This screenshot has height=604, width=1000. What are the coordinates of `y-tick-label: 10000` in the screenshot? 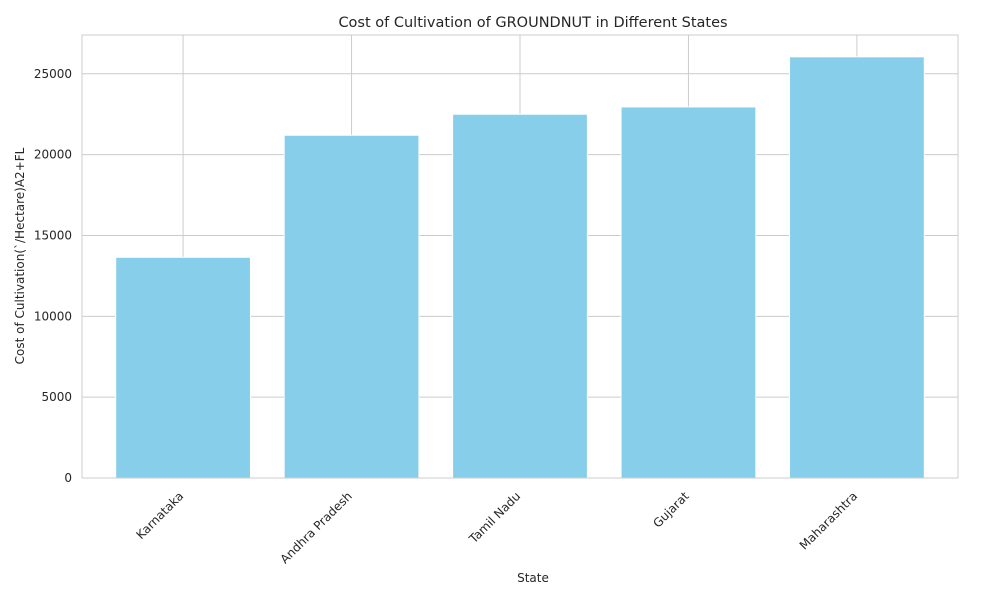 It's located at (53, 316).